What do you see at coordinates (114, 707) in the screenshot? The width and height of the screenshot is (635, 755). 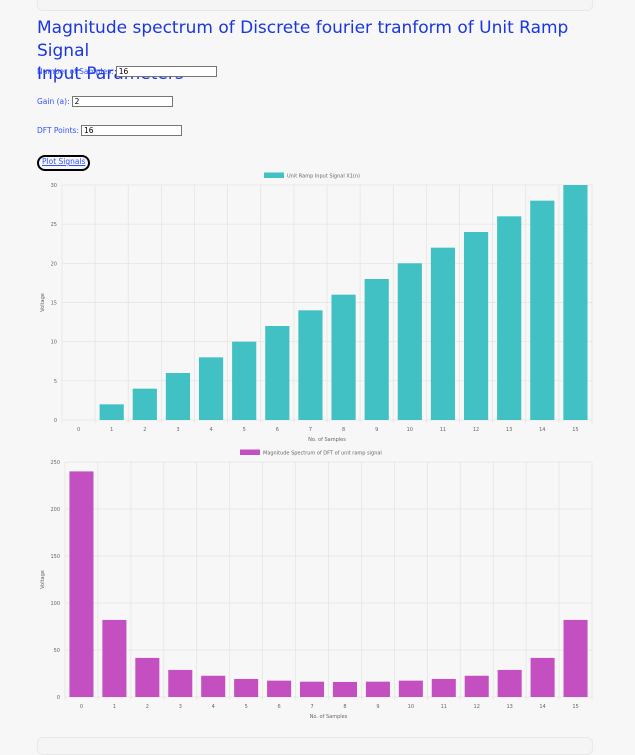 I see `dft-x-tick-label: 1` at bounding box center [114, 707].